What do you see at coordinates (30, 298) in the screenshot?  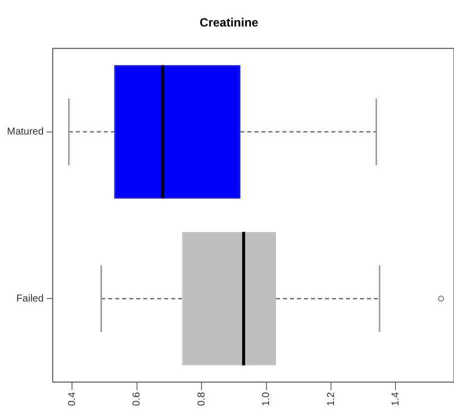 I see `y-tick-label: Failed` at bounding box center [30, 298].